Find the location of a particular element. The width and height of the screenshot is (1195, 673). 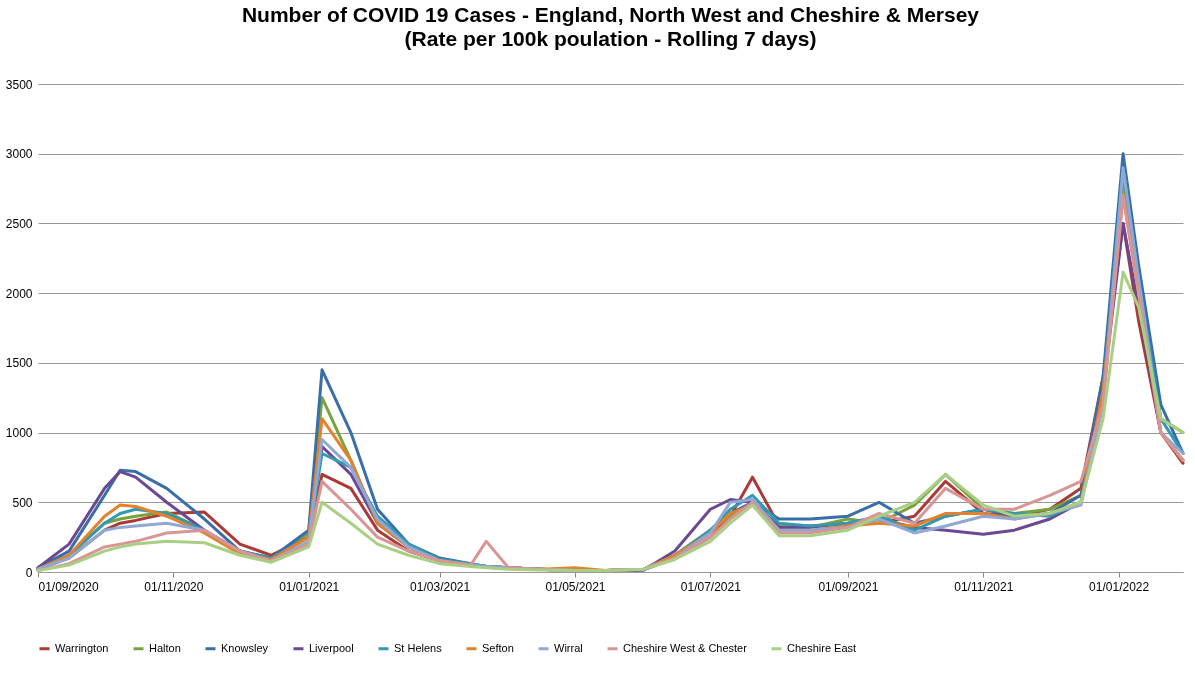

x-tick-label: 01/07/2021 is located at coordinates (711, 586).